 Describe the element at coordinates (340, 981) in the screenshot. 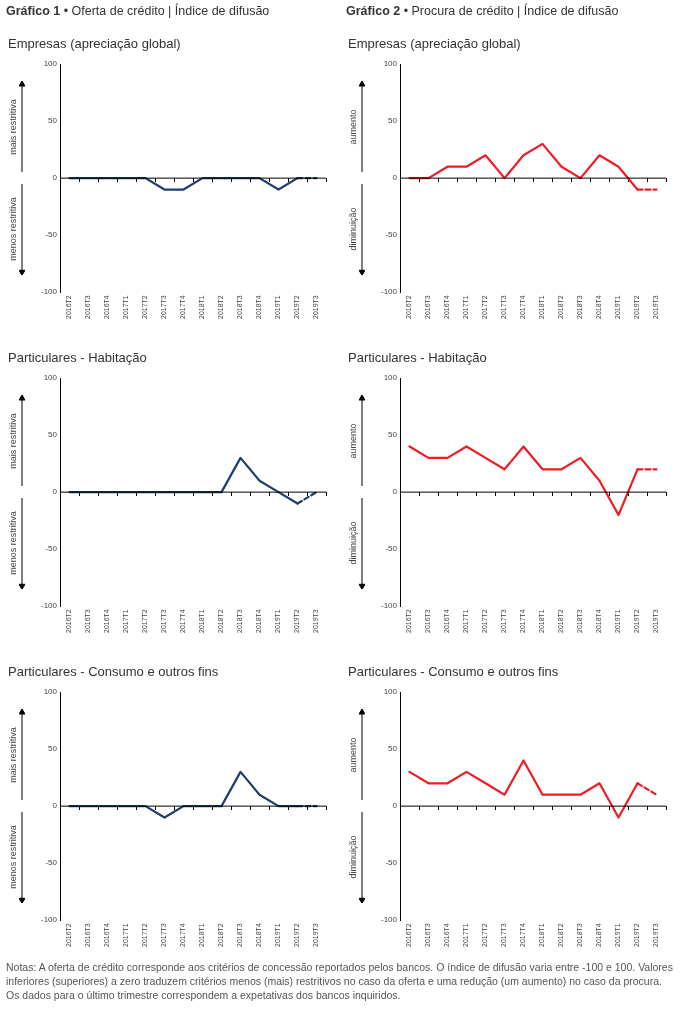

I see `text: Notas: A oferta de crédito corresponde aos critérios de concessão reportados pelos bancos. O índice de difusão varia entre -100 e 100. Valores inferiores (superiores) a zero traduzem critérios menos (mais) restritivos no caso da oferta e uma redução (um aumento) no caso da procura. Os dados para o último trimestre correspondem a expetativas dos bancos inquiridos.` at that location.